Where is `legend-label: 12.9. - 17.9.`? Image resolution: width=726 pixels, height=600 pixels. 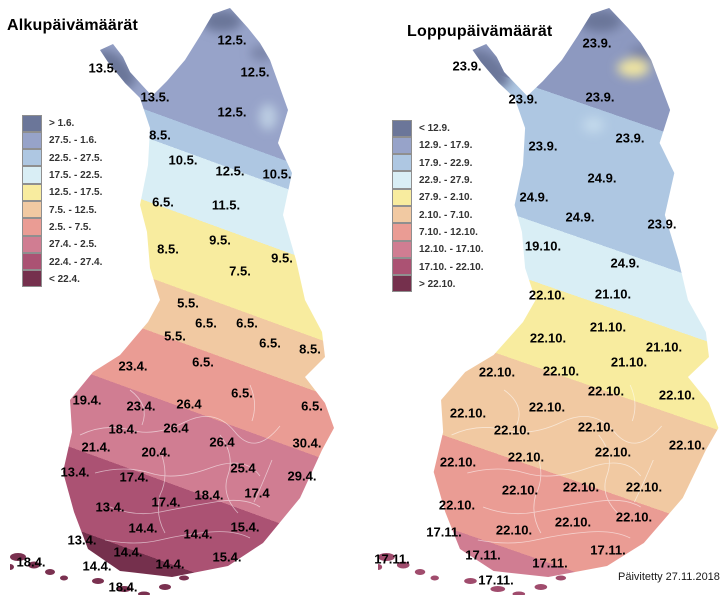
legend-label: 12.9. - 17.9. is located at coordinates (446, 146).